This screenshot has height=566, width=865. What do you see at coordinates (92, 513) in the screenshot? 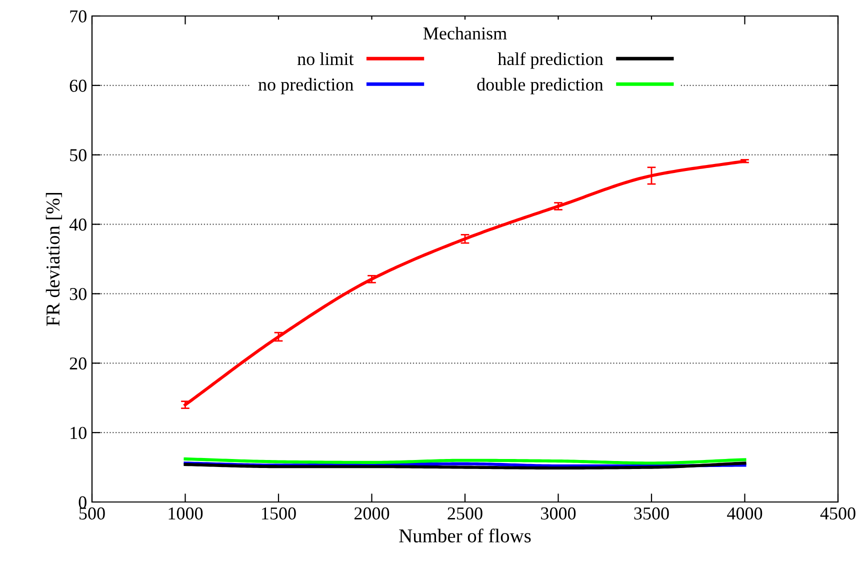
I see `x-tick-label: 500` at bounding box center [92, 513].